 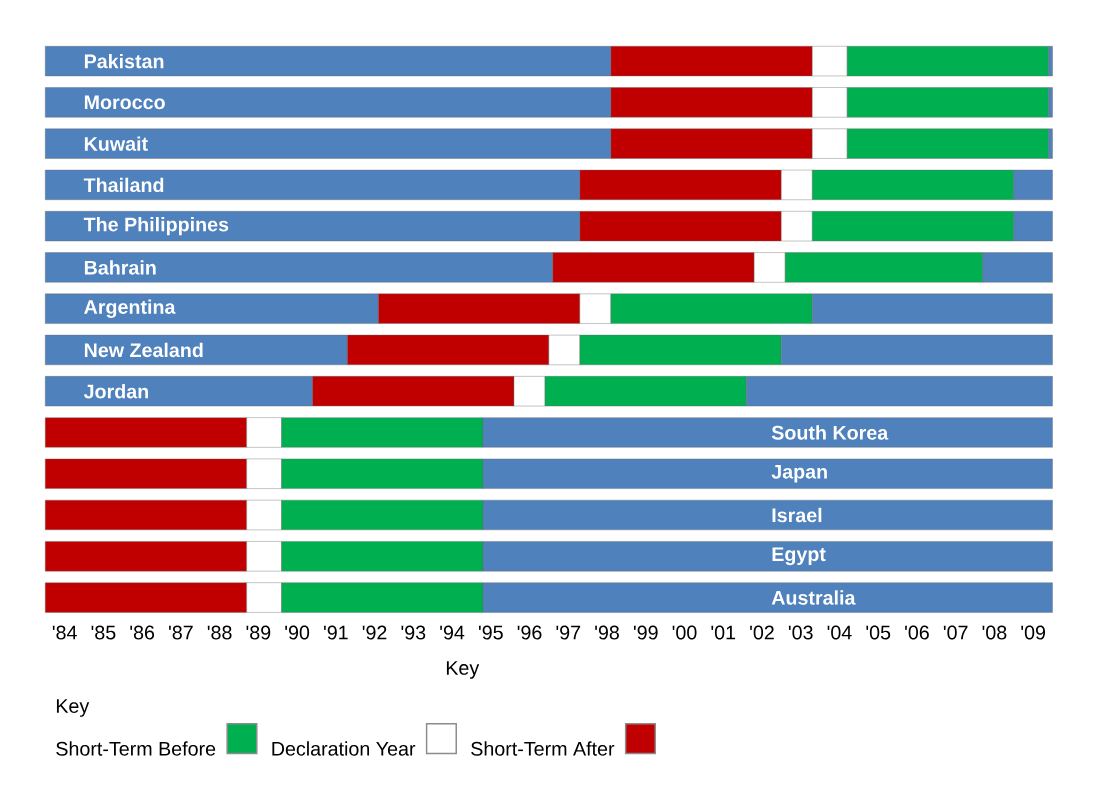 I want to click on x-tick-label: '06, so click(x=917, y=632).